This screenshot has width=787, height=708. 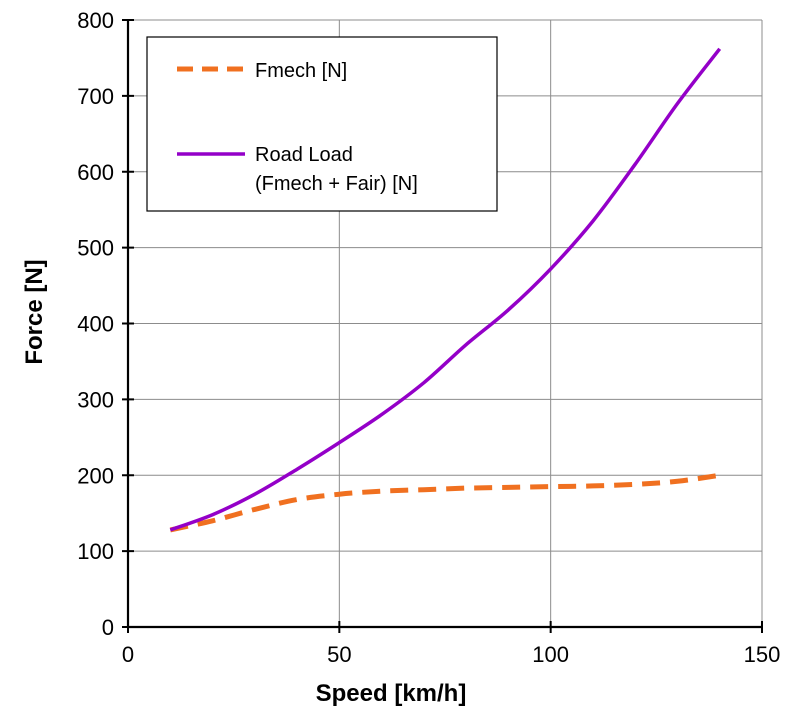 I want to click on series-line-fmech, so click(x=445, y=502).